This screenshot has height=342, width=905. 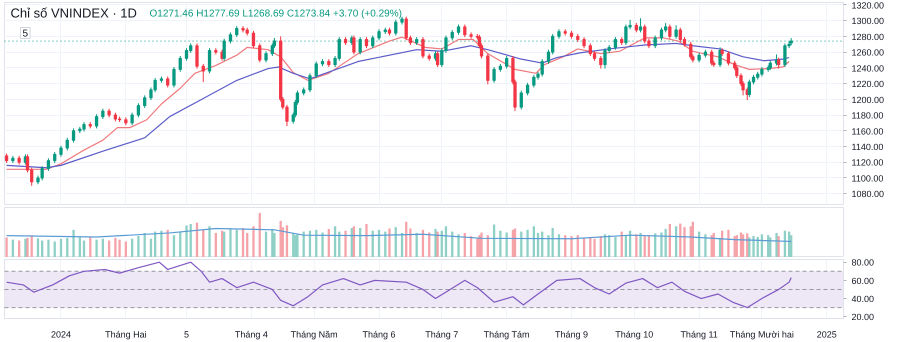 I want to click on y-tick-label: 1300.00, so click(x=868, y=21).